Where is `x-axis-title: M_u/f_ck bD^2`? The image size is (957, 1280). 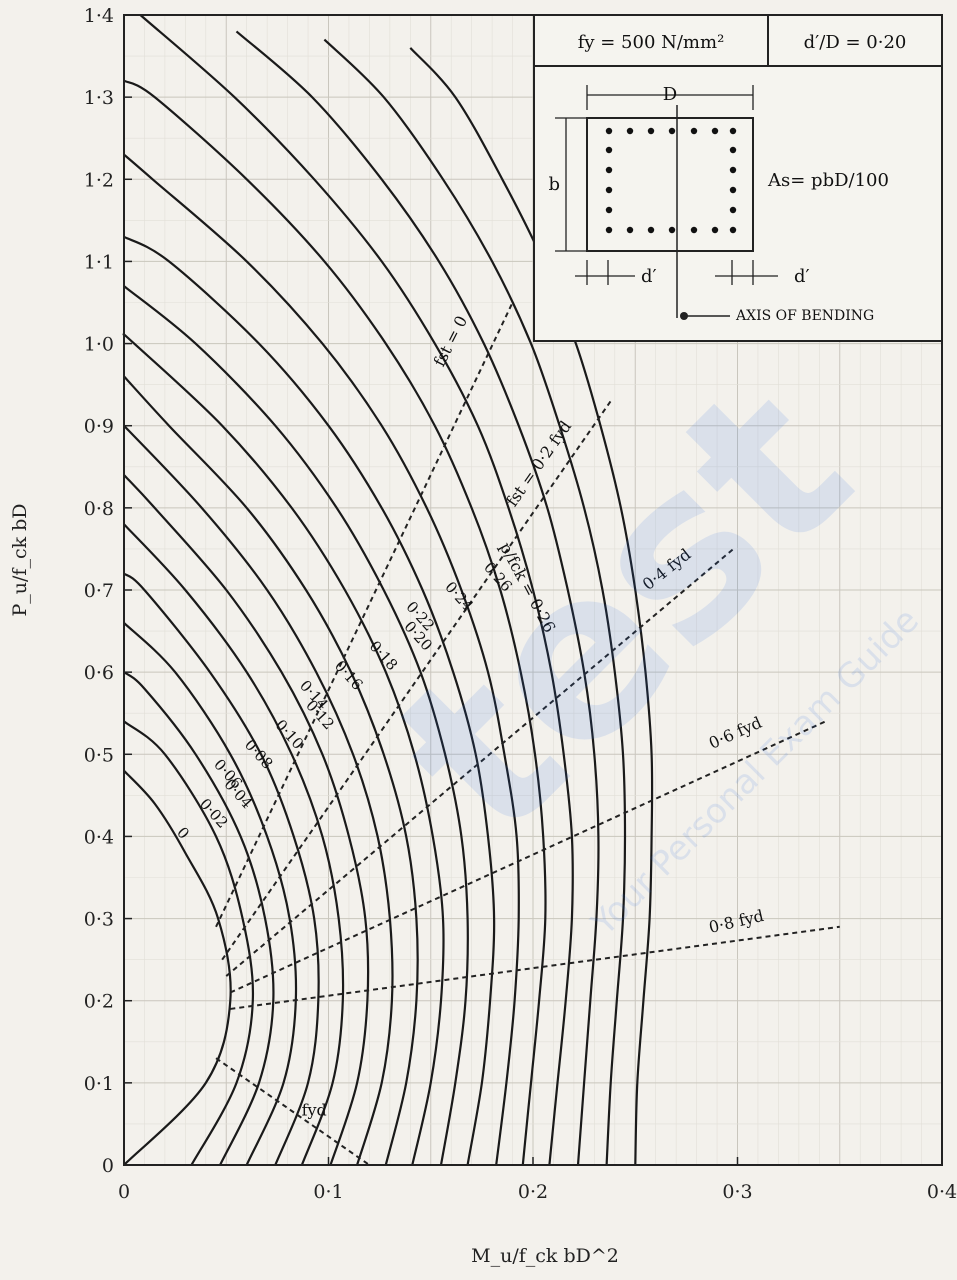 x-axis-title: M_u/f_ck bD^2 is located at coordinates (545, 1256).